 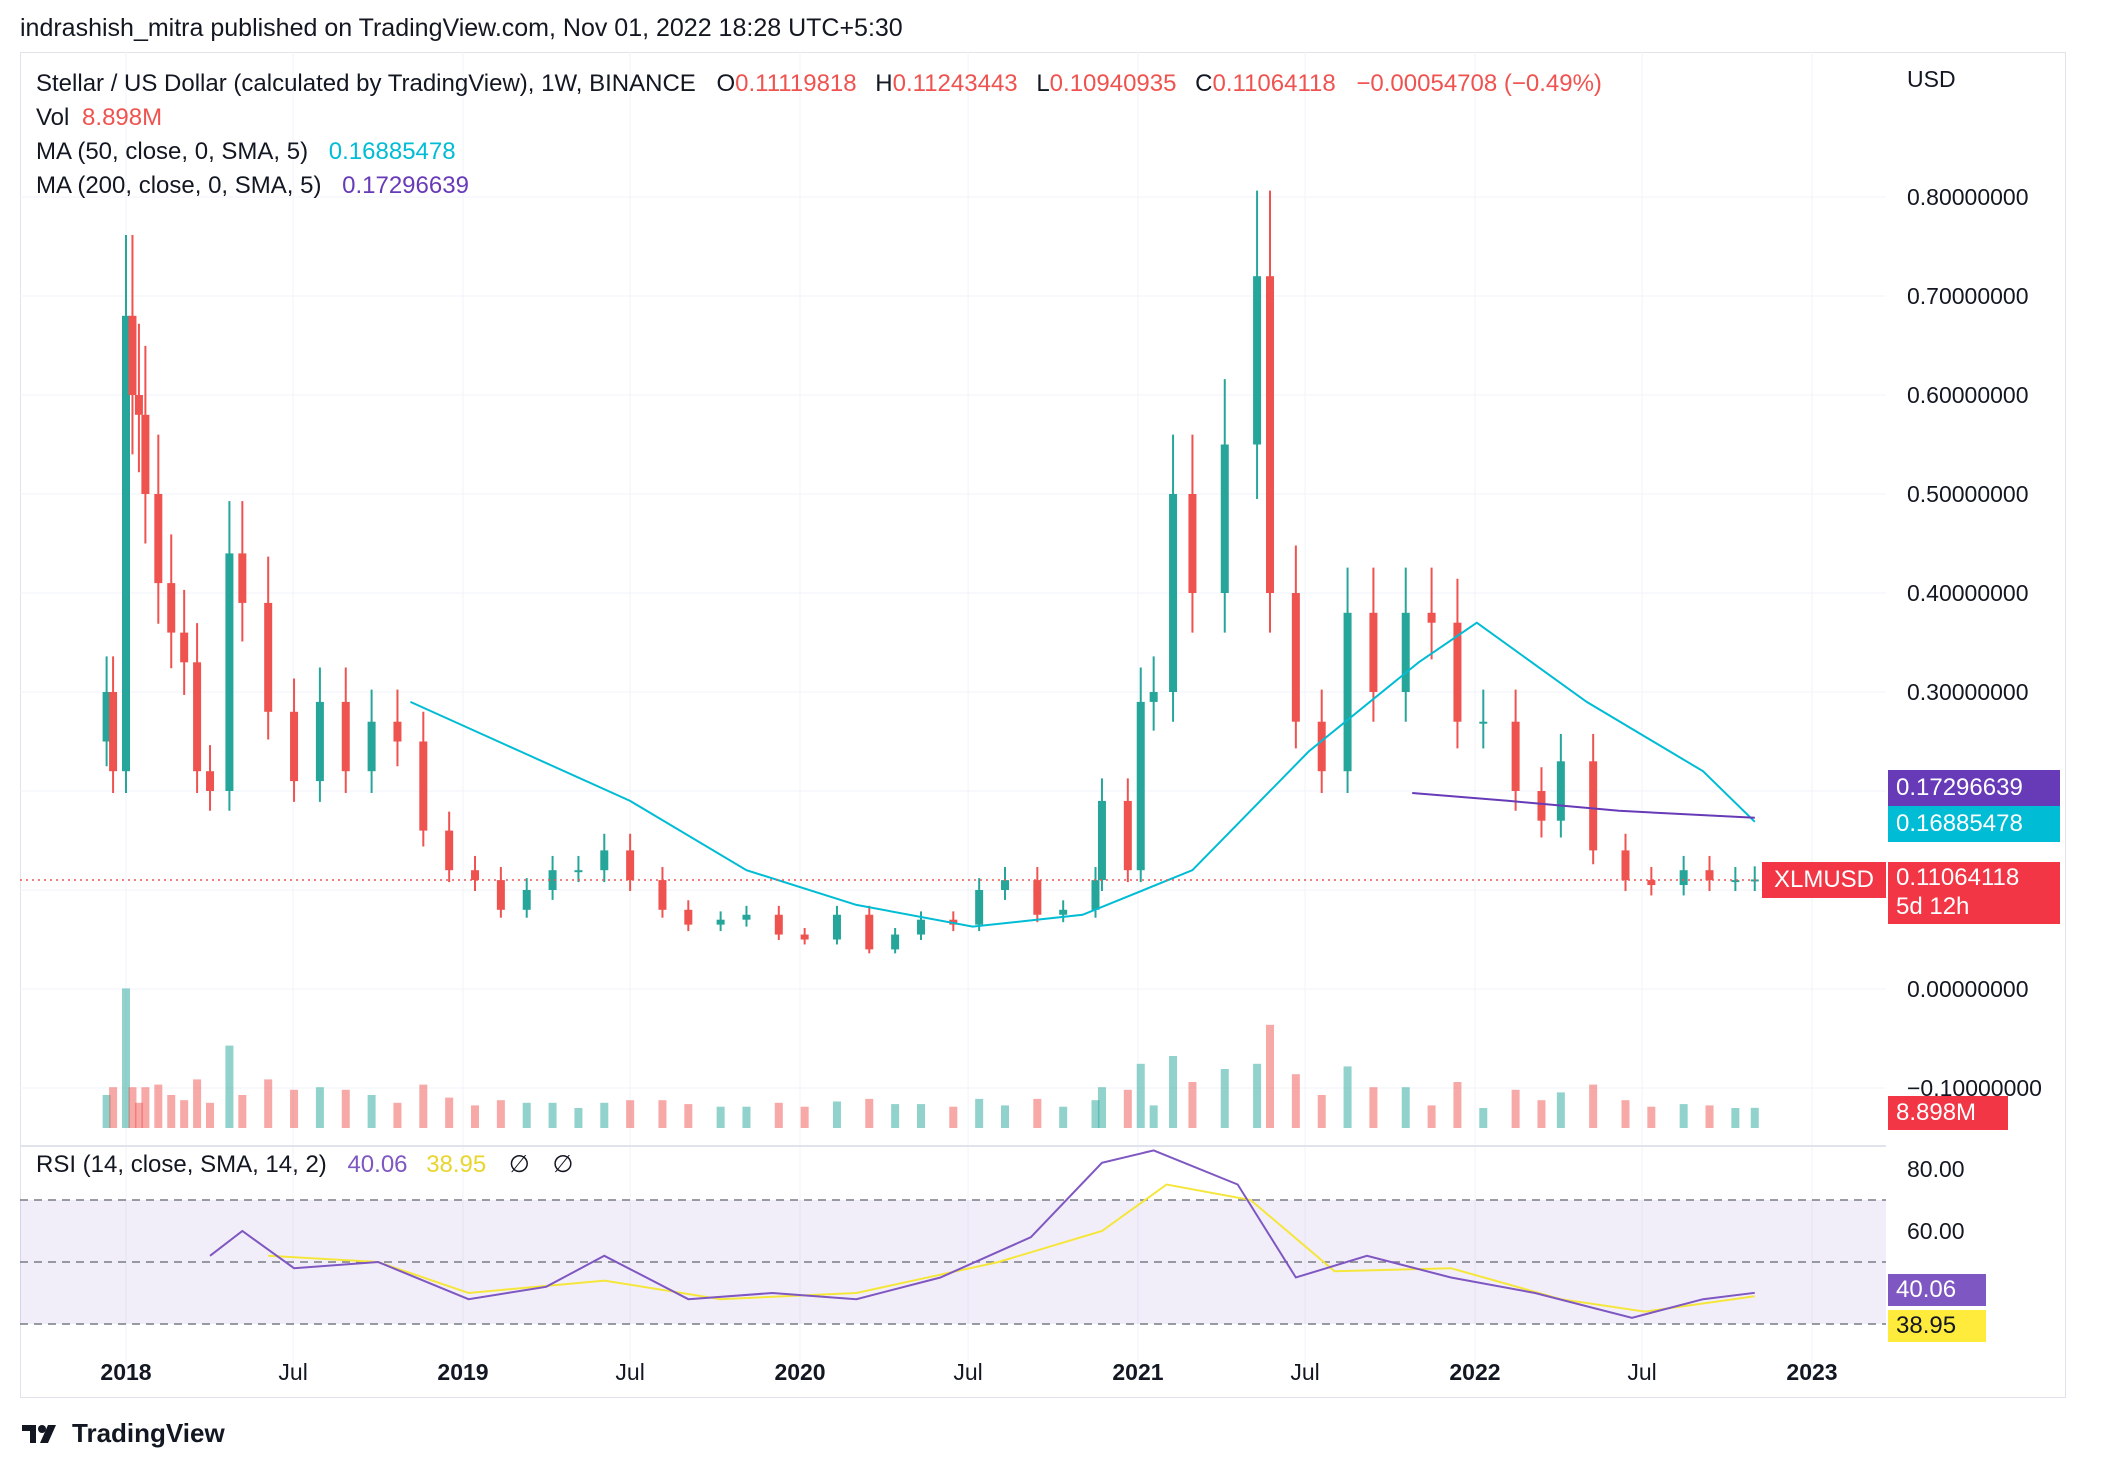 What do you see at coordinates (377, 1164) in the screenshot?
I see `legend-rsi-value: 40.06` at bounding box center [377, 1164].